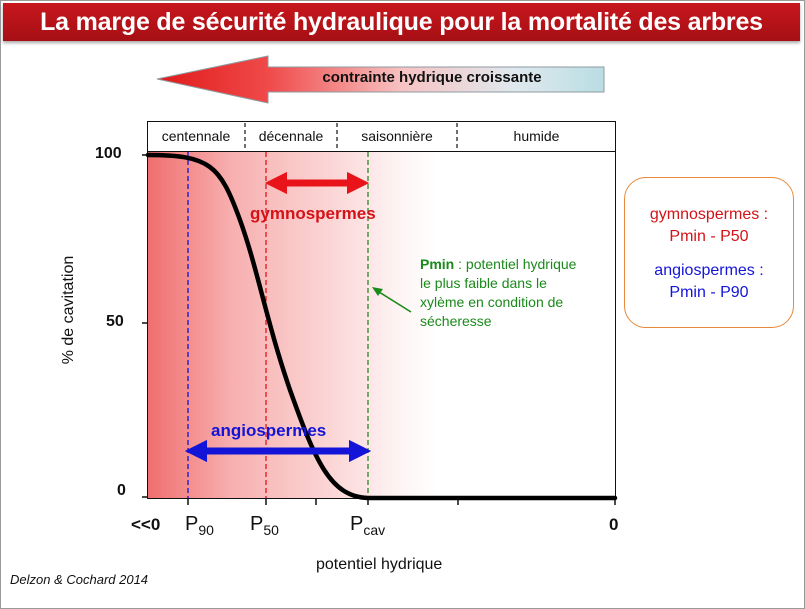  Describe the element at coordinates (121, 490) in the screenshot. I see `y-tick-0: 0` at that location.